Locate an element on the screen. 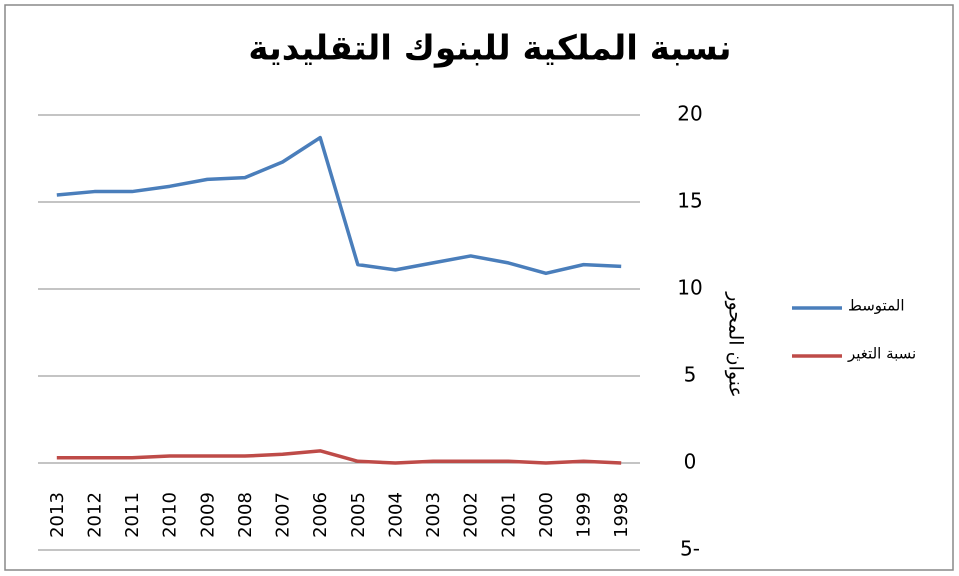 The height and width of the screenshot is (576, 959). x-tick-label: 2005 is located at coordinates (358, 515).